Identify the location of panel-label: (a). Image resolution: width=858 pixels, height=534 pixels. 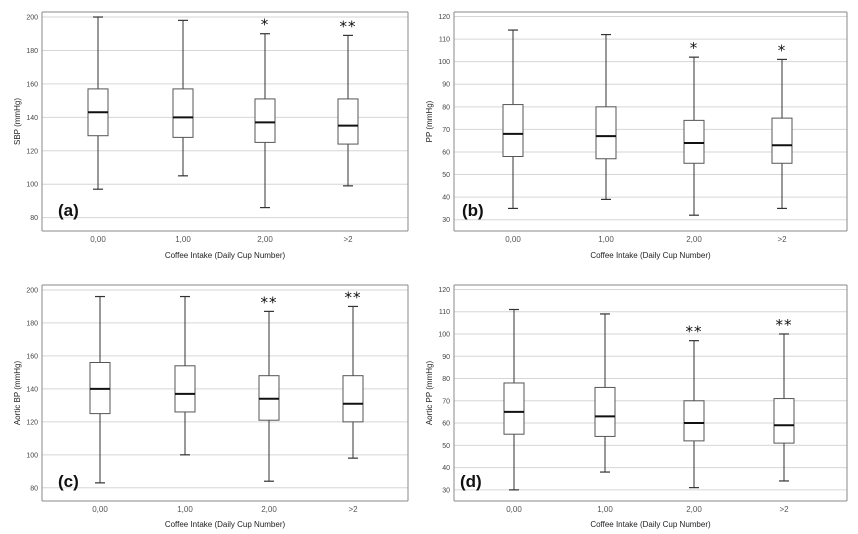
(68, 210).